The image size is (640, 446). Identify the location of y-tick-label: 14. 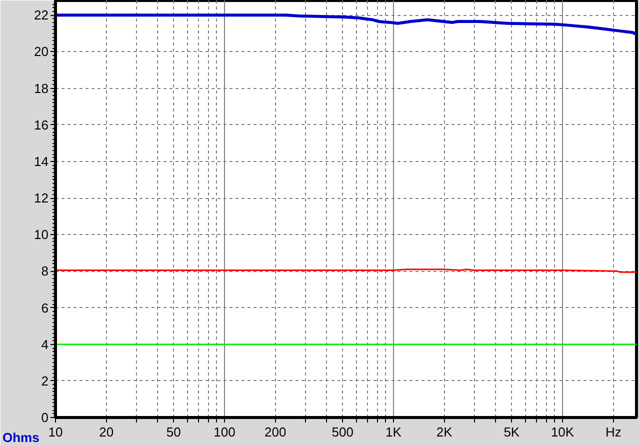
(41, 161).